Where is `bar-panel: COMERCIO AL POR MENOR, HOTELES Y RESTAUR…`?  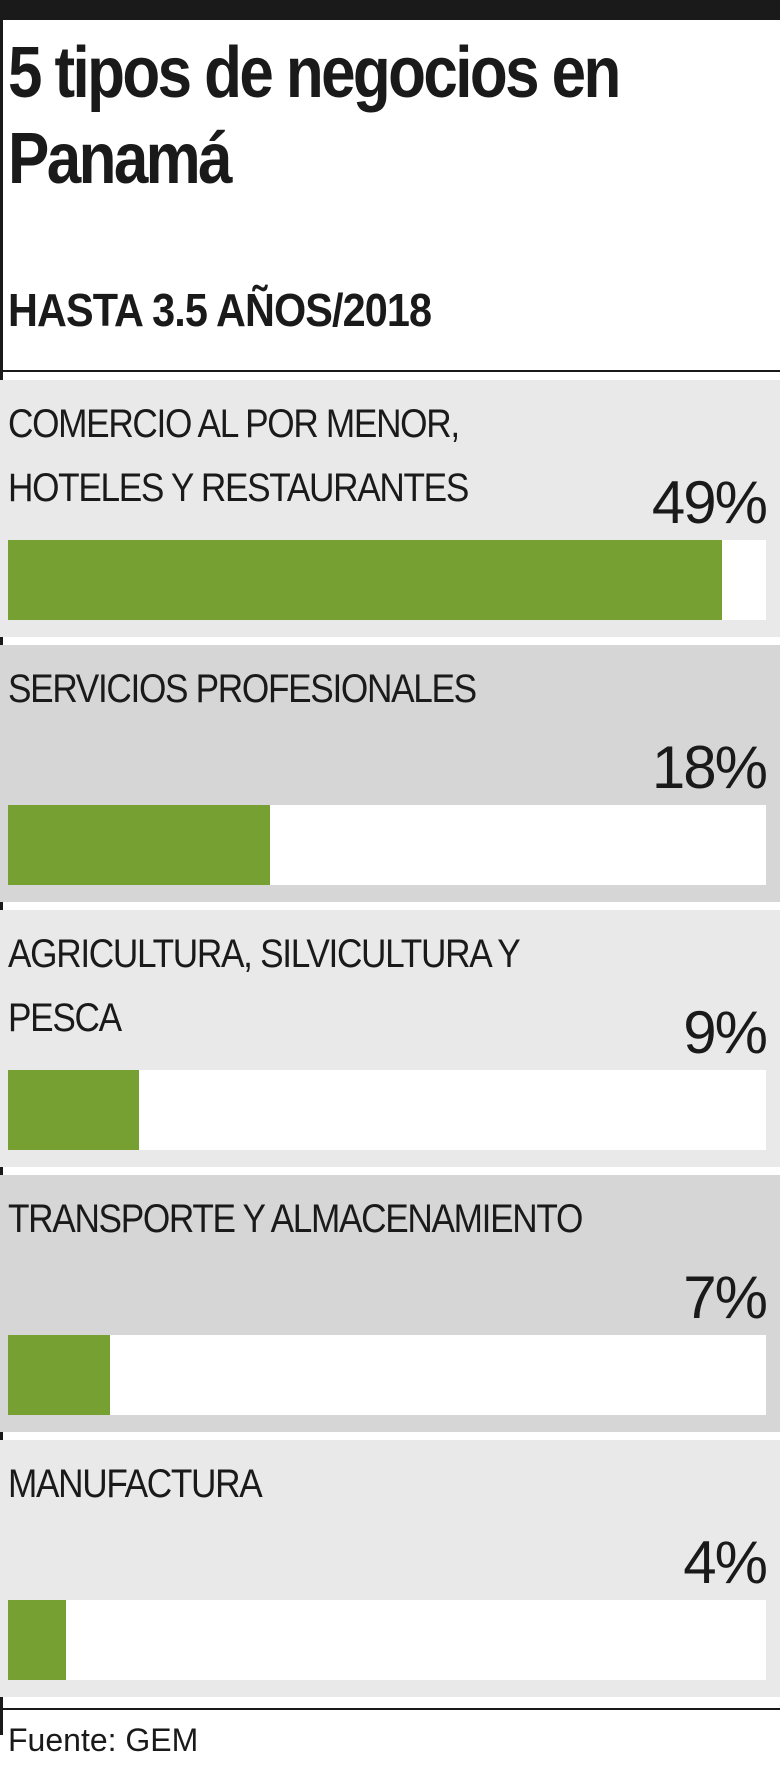
bar-panel: COMERCIO AL POR MENOR, HOTELES Y RESTAUR… is located at coordinates (390, 508).